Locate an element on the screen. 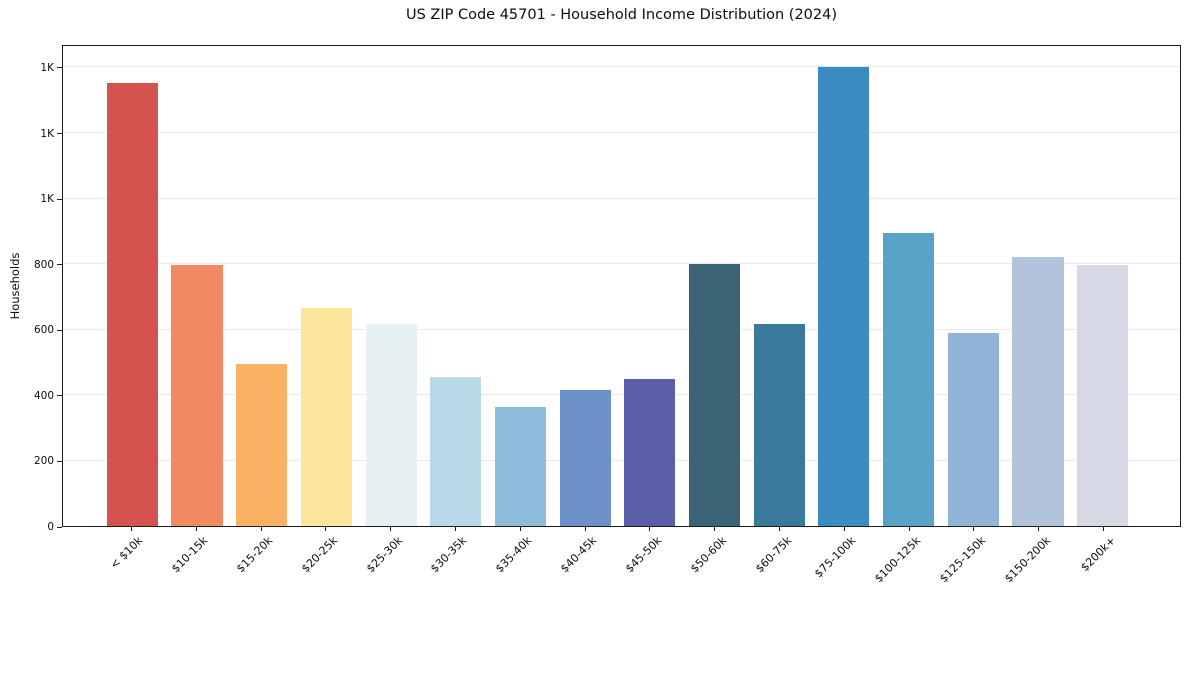  x-tick-label: $60-75k is located at coordinates (773, 555).